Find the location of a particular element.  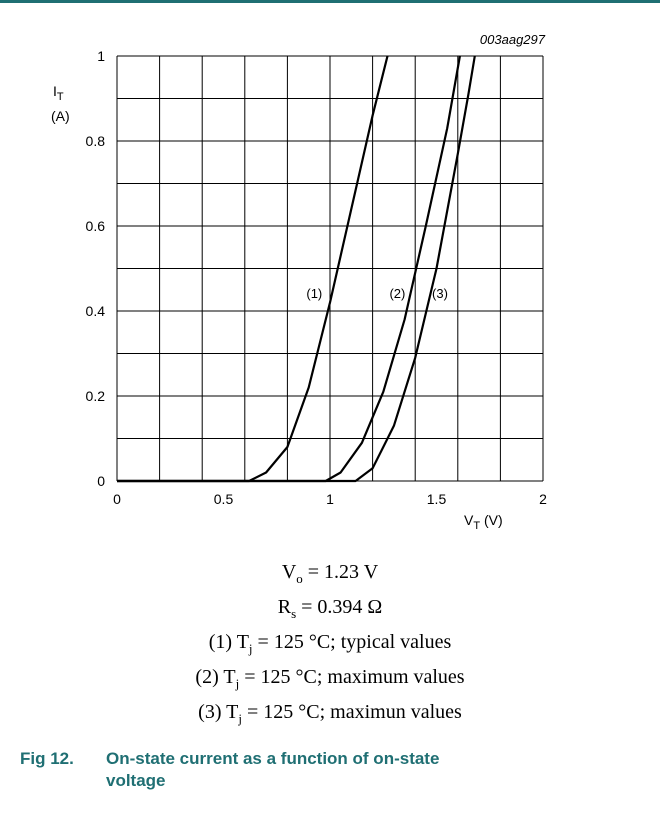

x-tick-label: 0.5 is located at coordinates (224, 499).